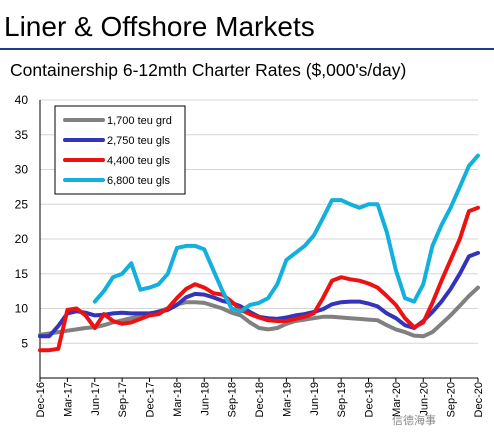  I want to click on legend-label: 4,400 teu gls, so click(138, 161).